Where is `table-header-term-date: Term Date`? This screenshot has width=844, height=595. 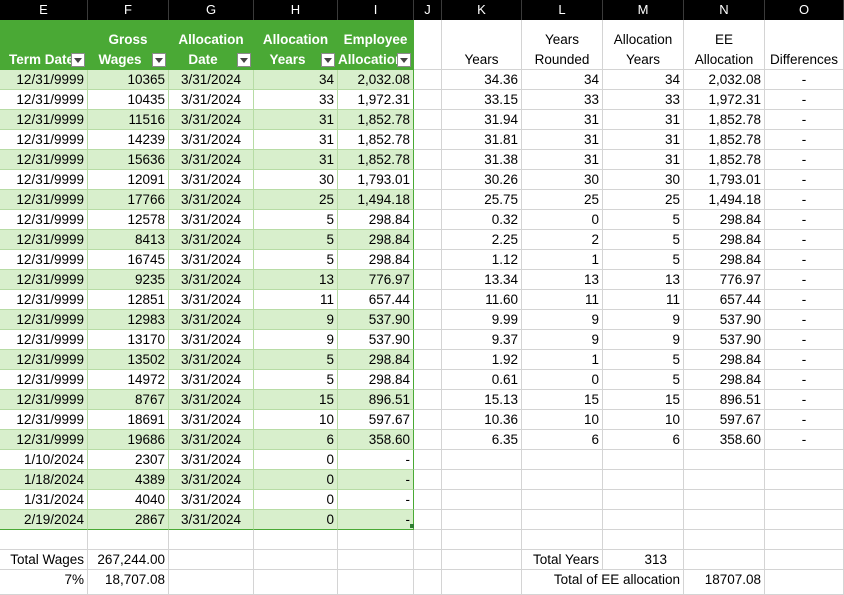
table-header-term-date: Term Date is located at coordinates (44, 45).